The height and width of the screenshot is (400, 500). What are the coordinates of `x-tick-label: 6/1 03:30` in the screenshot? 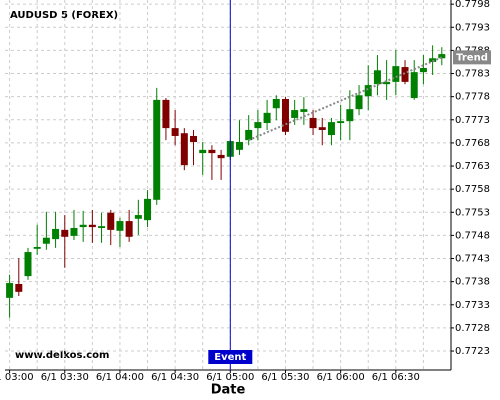 It's located at (65, 377).